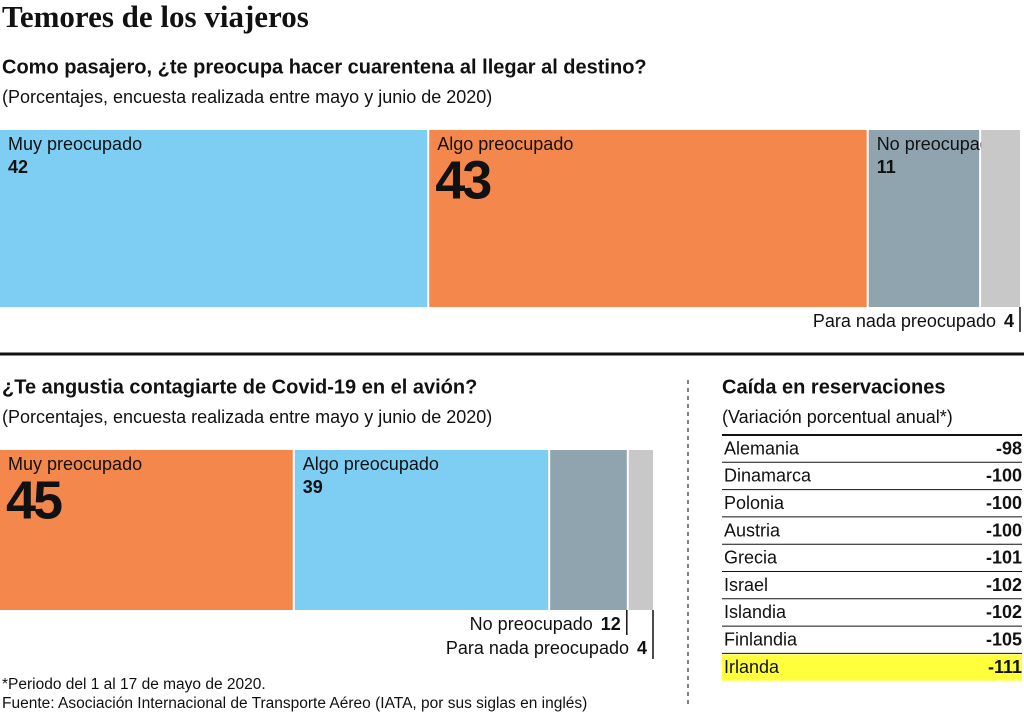 The height and width of the screenshot is (714, 1024). Describe the element at coordinates (463, 180) in the screenshot. I see `segment-value: 43` at that location.